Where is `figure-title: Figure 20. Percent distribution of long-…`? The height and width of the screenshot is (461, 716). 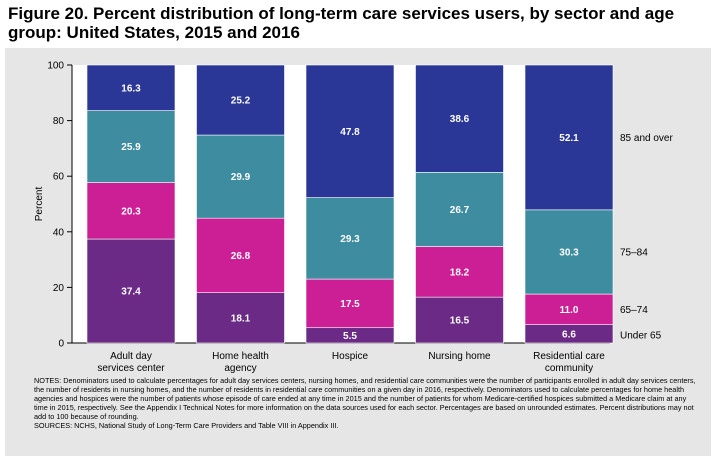
figure-title: Figure 20. Percent distribution of long-… is located at coordinates (341, 23).